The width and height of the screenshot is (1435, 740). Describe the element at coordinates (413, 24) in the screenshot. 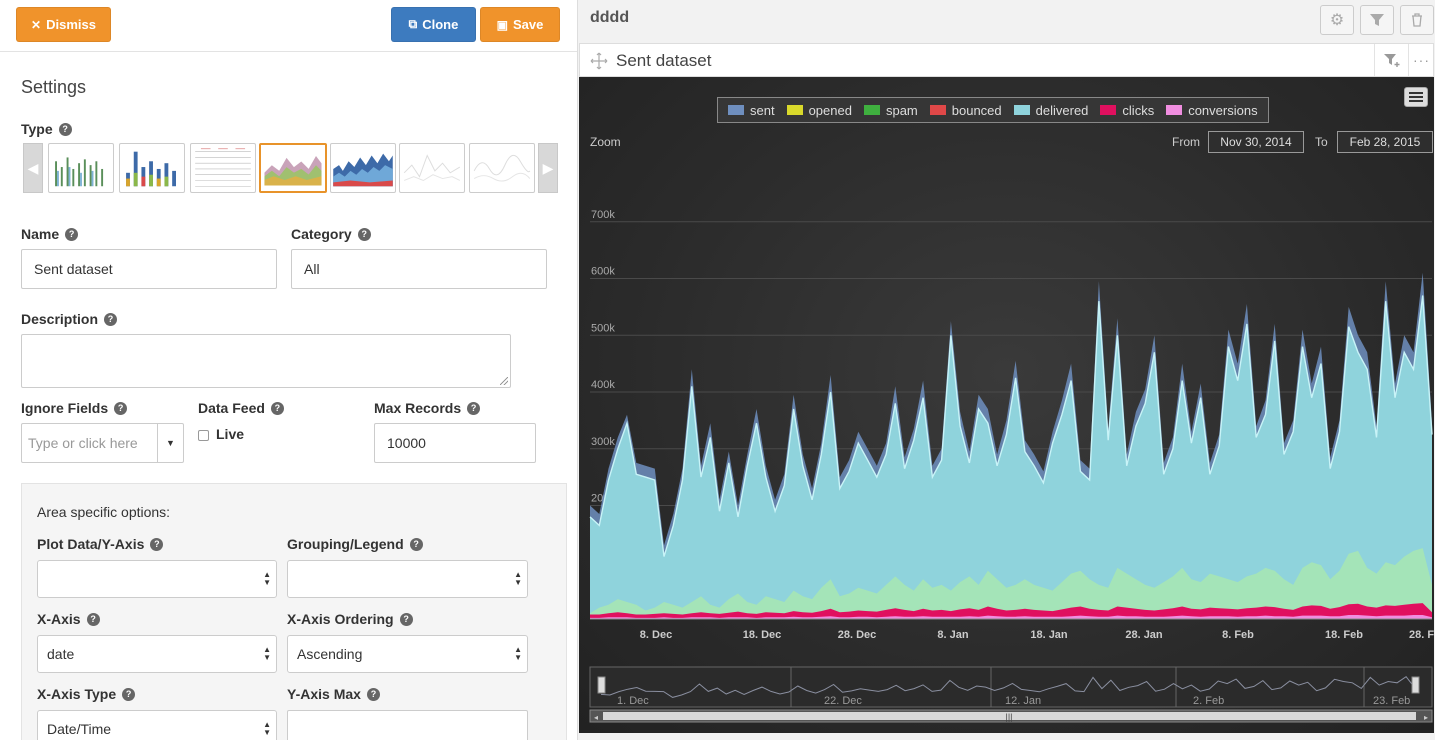

I see `copy-icon: ⧉` at that location.